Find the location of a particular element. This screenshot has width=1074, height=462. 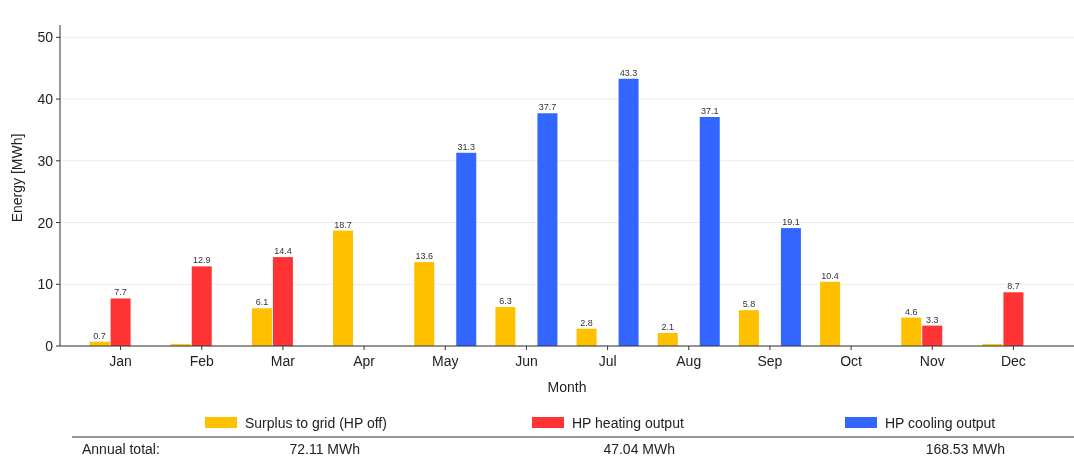

y-tick-label: 30 is located at coordinates (45, 160).